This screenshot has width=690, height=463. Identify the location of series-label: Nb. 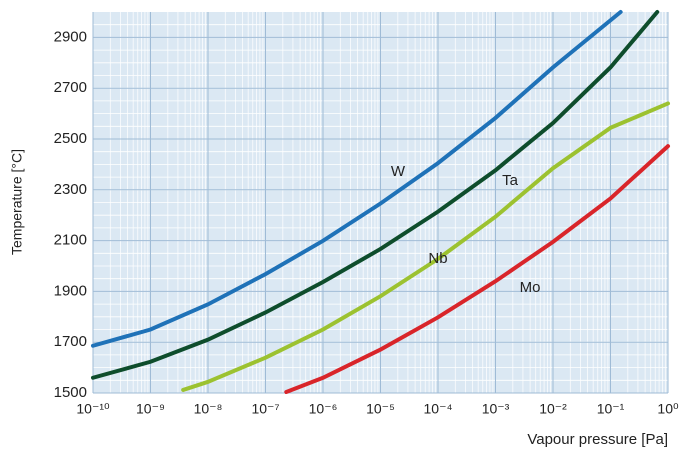
(437, 258).